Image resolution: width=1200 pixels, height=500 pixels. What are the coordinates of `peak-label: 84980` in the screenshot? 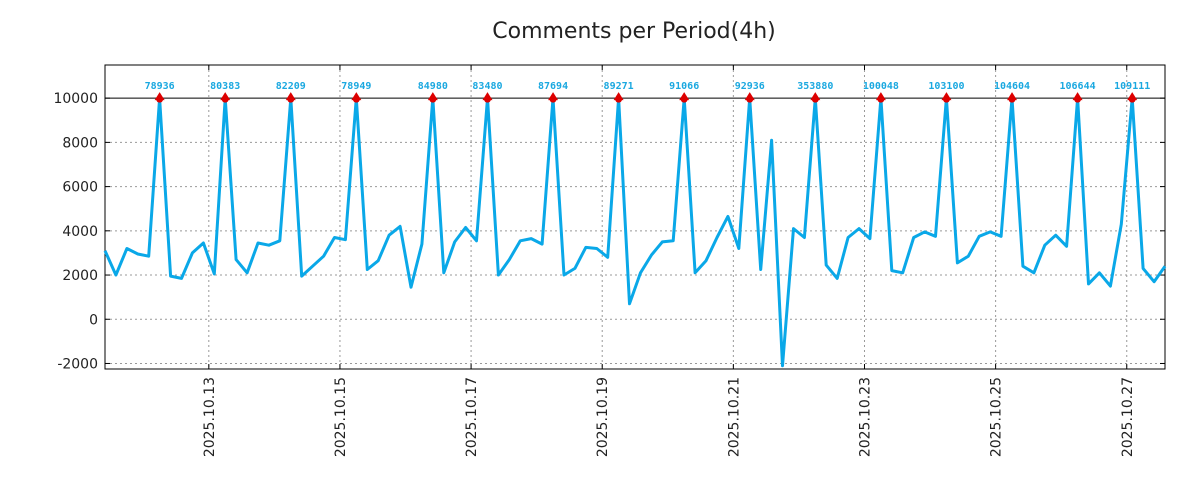 It's located at (433, 86).